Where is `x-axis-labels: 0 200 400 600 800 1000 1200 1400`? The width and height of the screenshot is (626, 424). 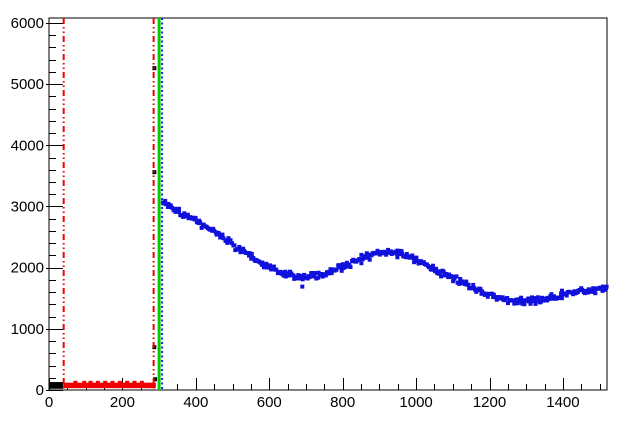
x-axis-labels: 0 200 400 600 800 1000 1200 1400 is located at coordinates (312, 402).